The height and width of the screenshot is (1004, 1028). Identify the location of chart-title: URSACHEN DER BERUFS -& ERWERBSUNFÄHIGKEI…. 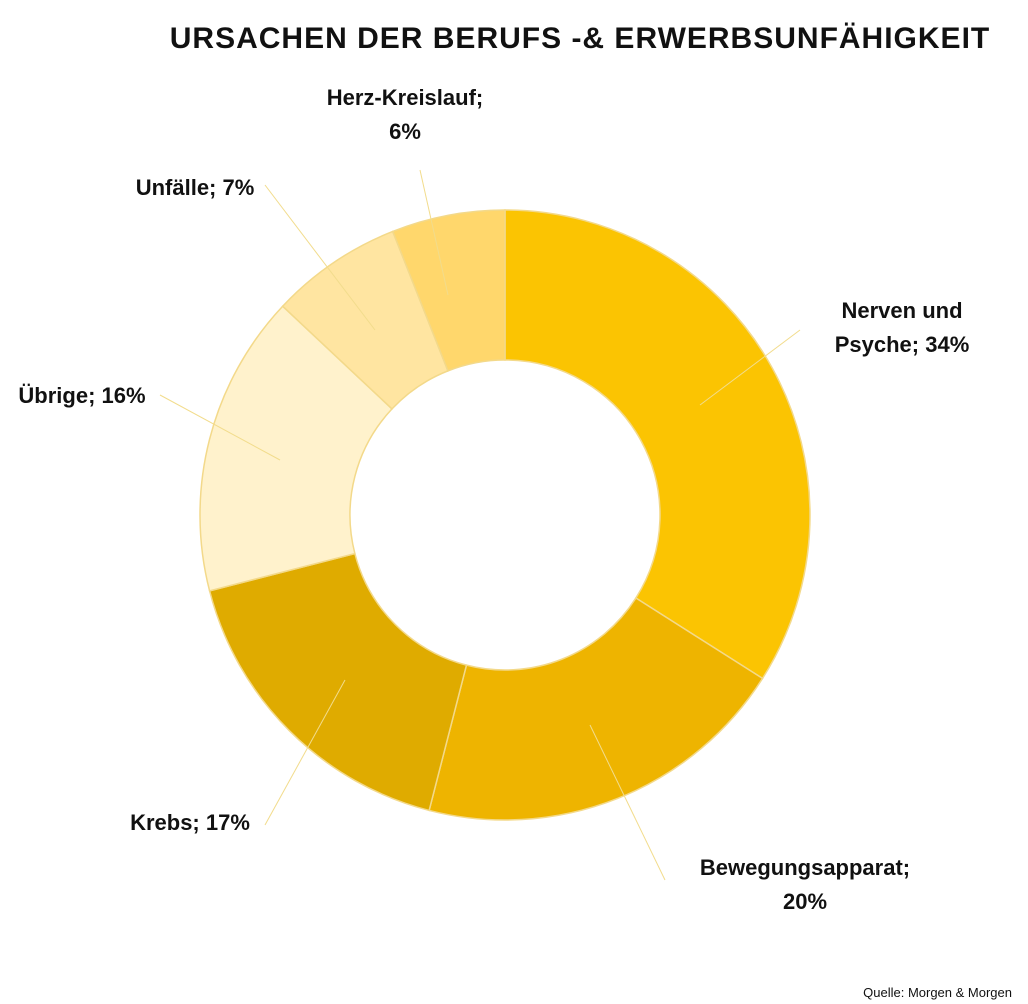
(580, 38).